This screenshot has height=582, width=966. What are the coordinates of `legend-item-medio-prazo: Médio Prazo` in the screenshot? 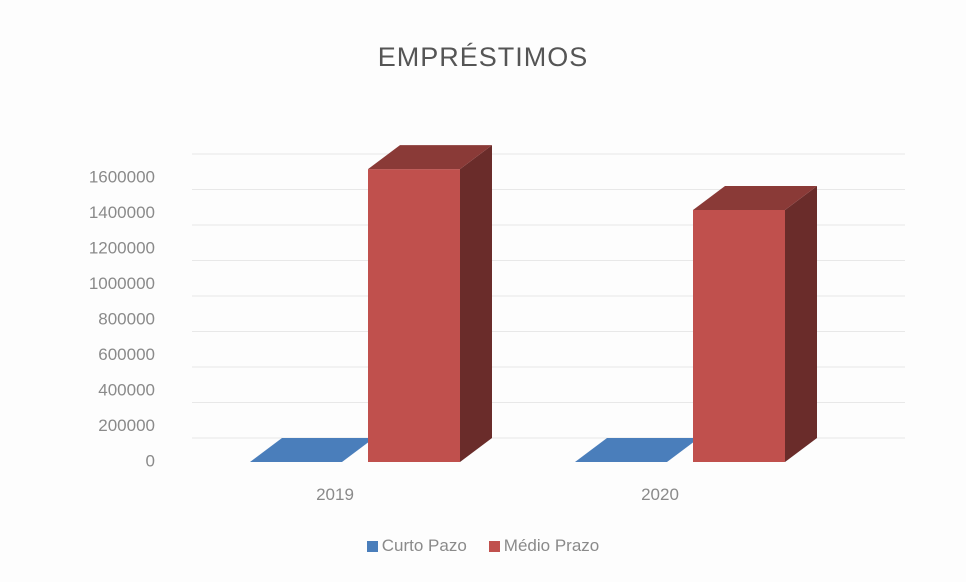 It's located at (544, 546).